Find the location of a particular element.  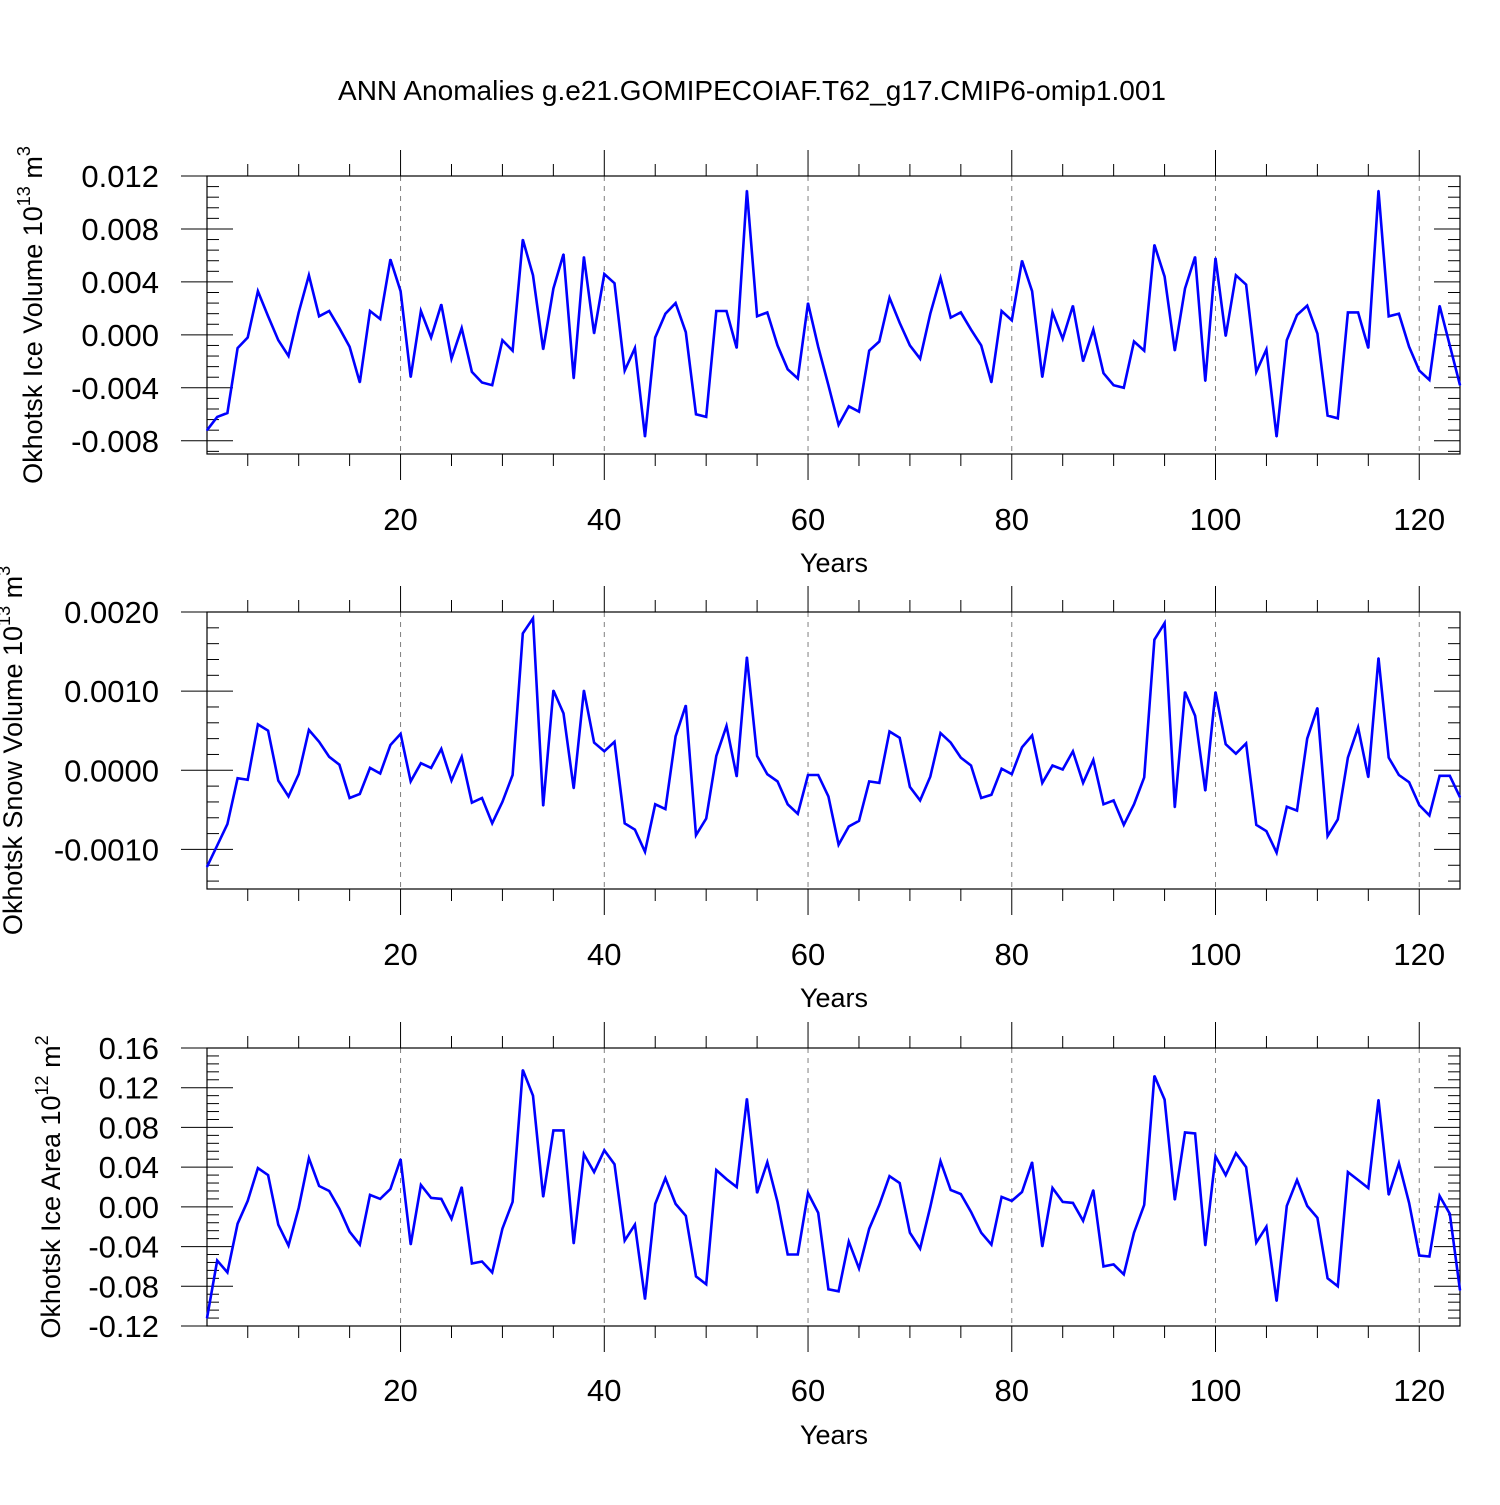

x-tick-label: 20 is located at coordinates (400, 1390).